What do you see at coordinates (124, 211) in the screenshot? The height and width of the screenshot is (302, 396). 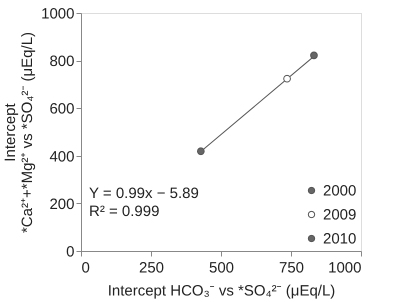 I see `annotation: R² = 0.999` at bounding box center [124, 211].